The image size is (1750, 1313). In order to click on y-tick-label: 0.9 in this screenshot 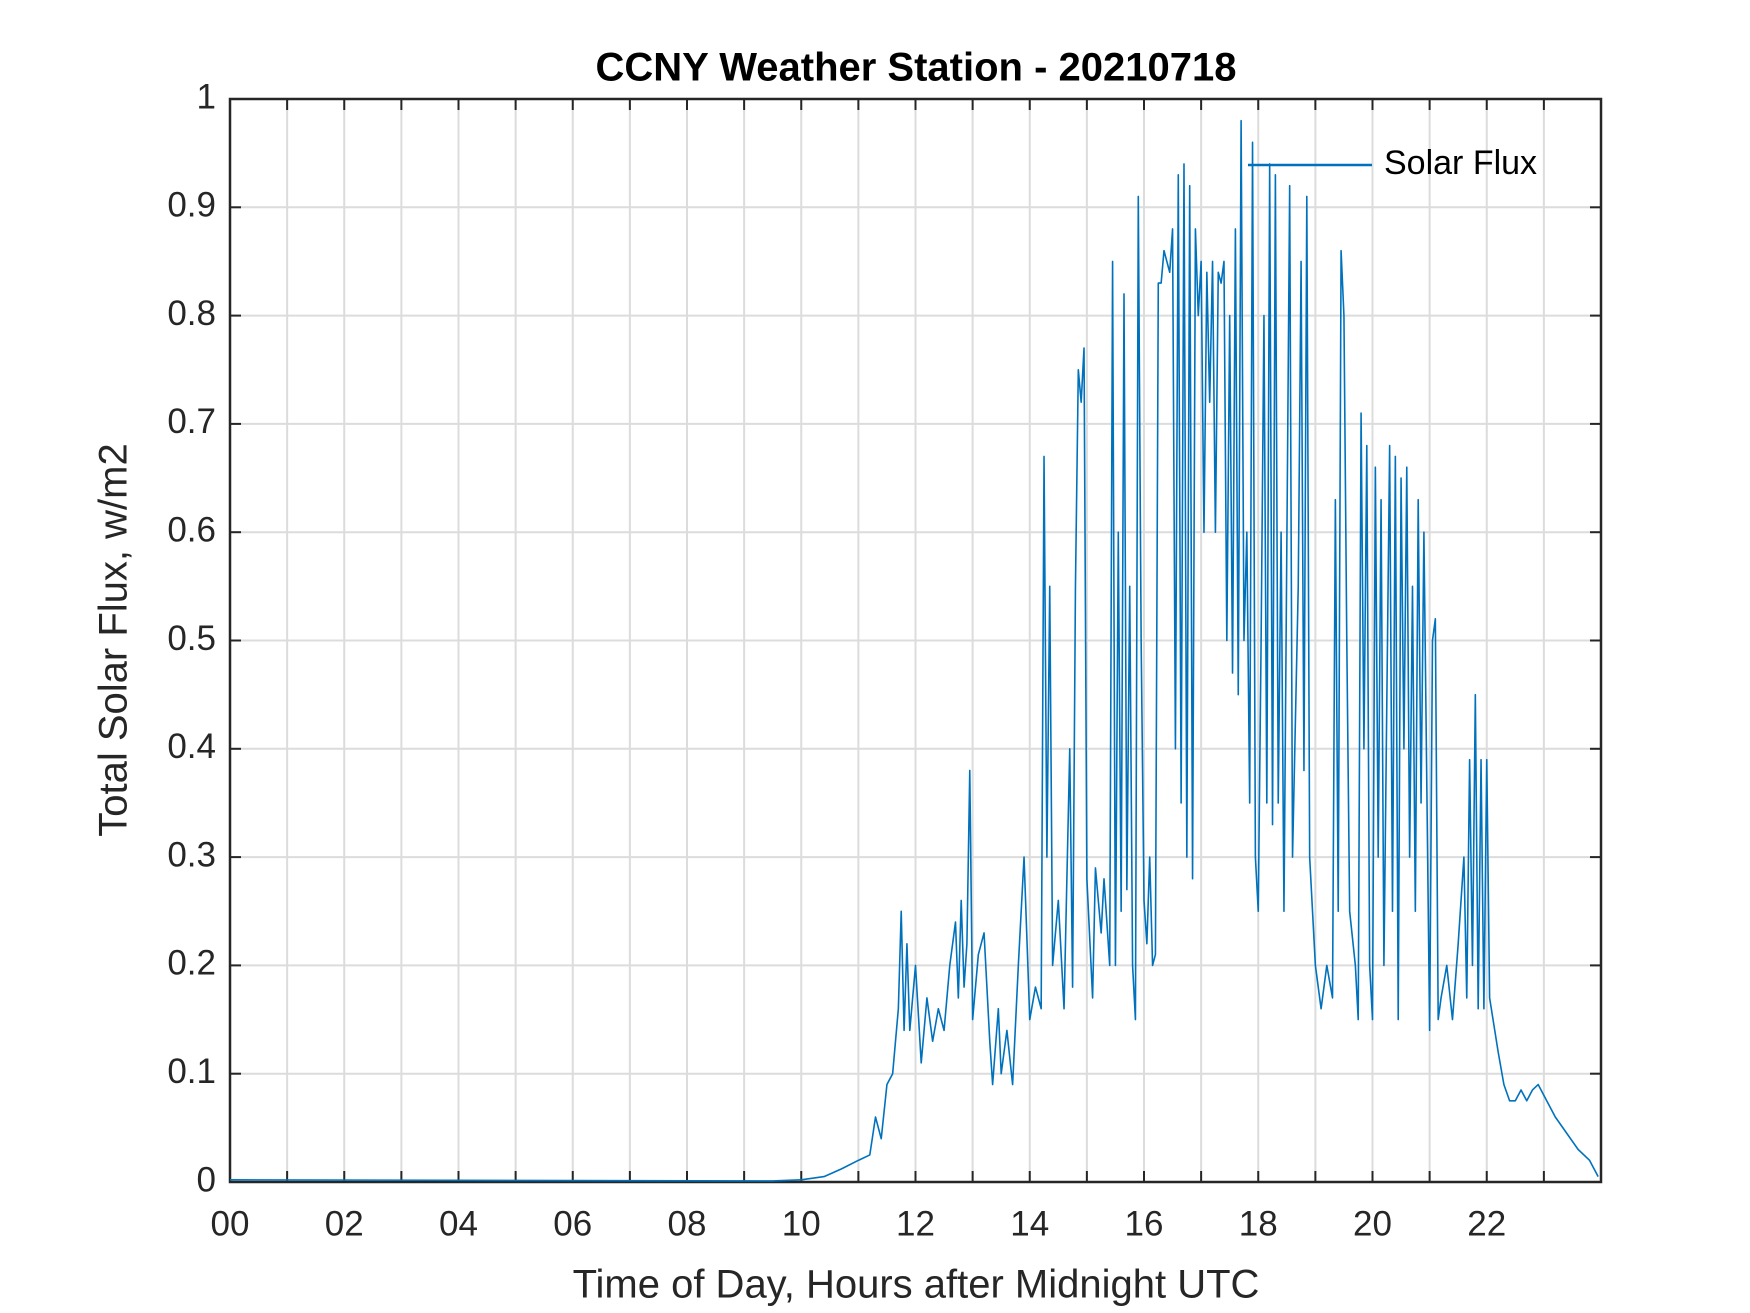, I will do `click(191, 205)`.